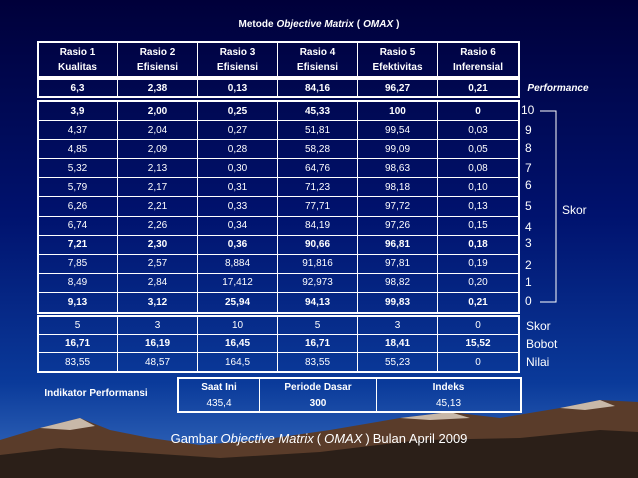 Image resolution: width=638 pixels, height=478 pixels. I want to click on bottom-cell: 15,52, so click(478, 344).